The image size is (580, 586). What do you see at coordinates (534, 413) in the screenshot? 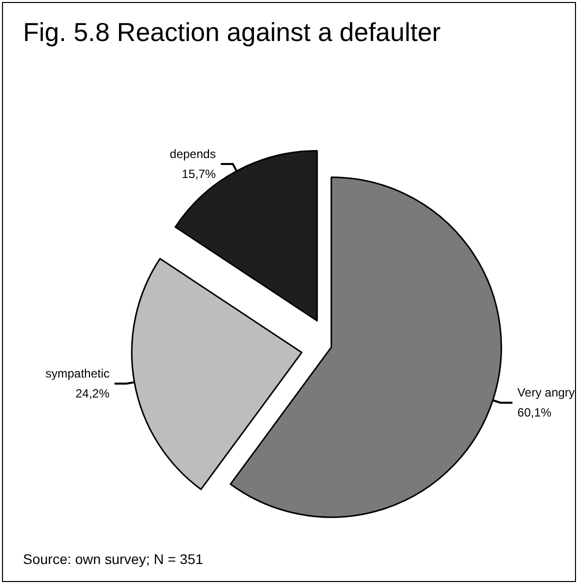
I see `data-label: 60,1%` at bounding box center [534, 413].